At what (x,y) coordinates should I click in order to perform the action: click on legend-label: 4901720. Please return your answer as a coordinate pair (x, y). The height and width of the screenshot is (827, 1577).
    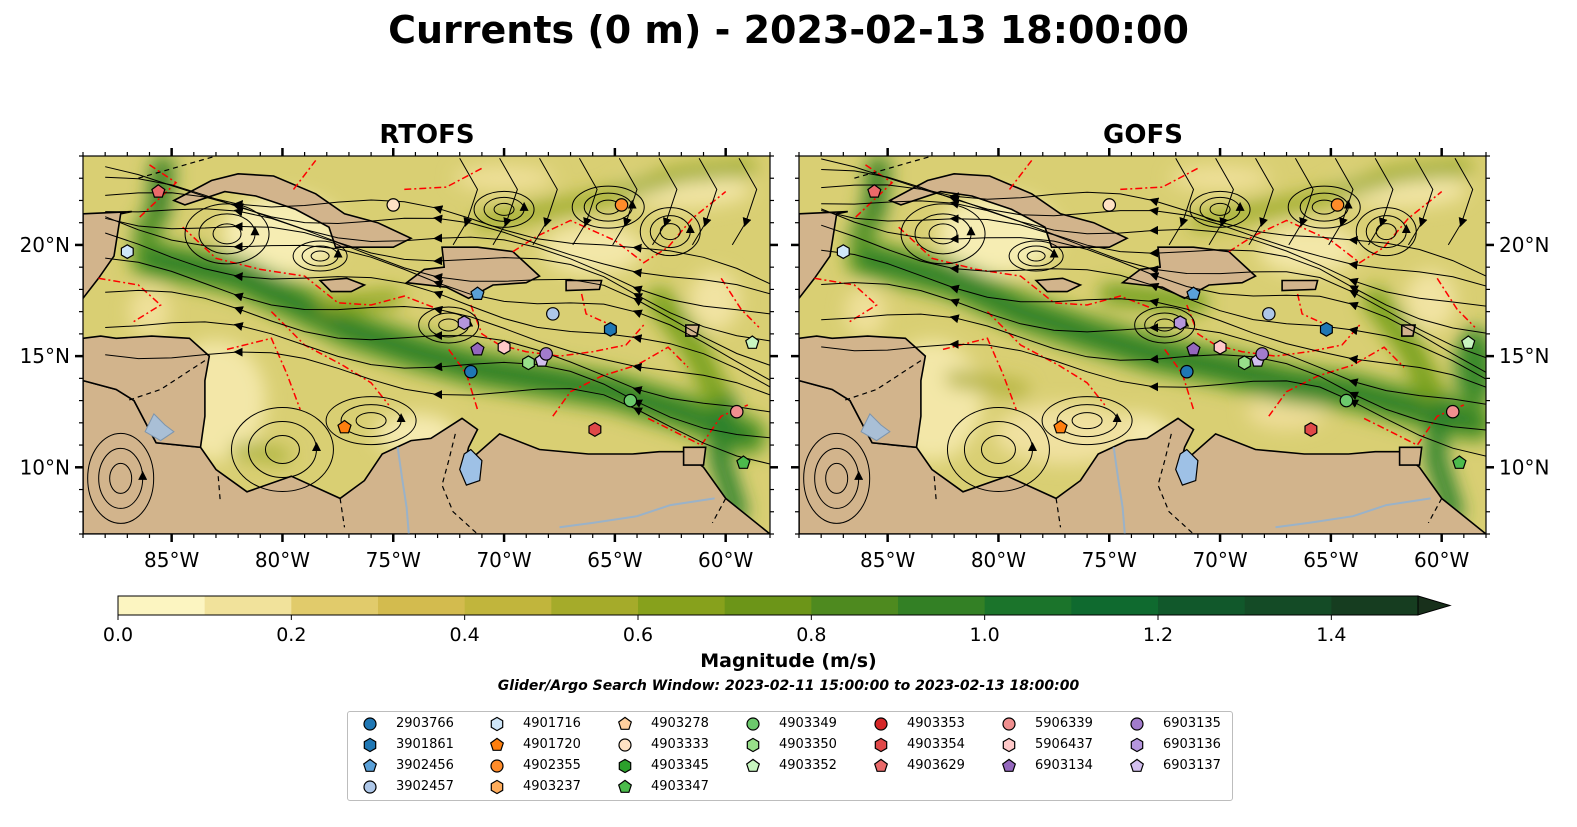
    Looking at the image, I should click on (552, 744).